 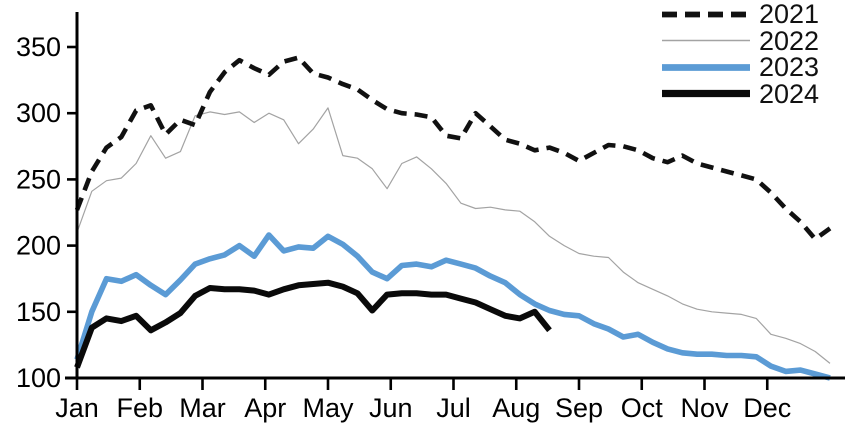 What do you see at coordinates (77, 408) in the screenshot?
I see `x-tick-label: Jan` at bounding box center [77, 408].